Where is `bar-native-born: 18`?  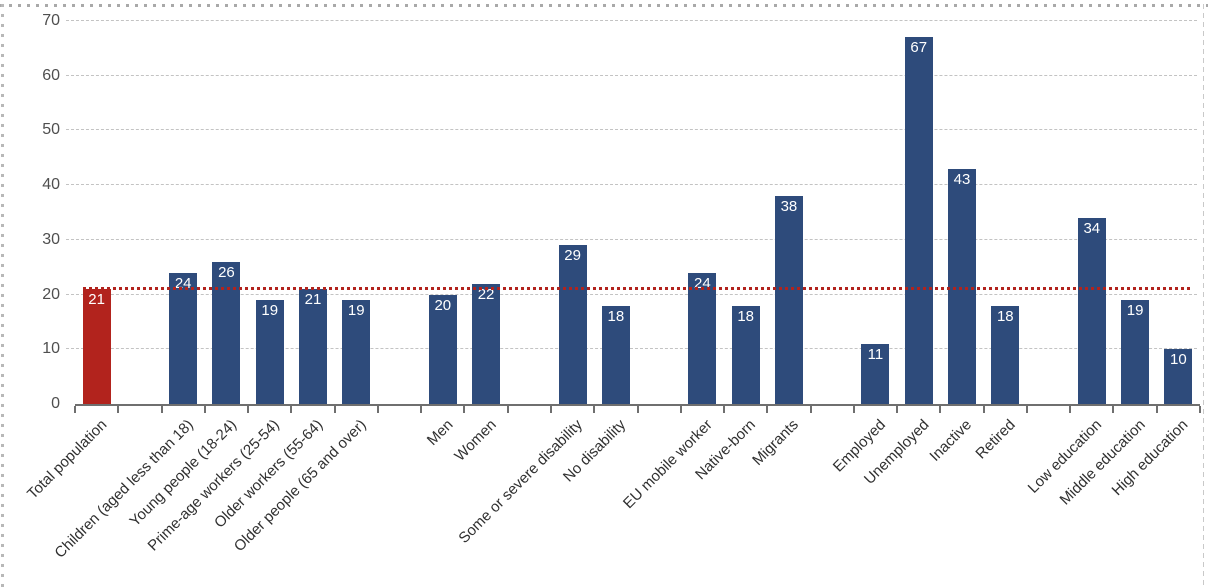
bar-native-born: 18 is located at coordinates (745, 354).